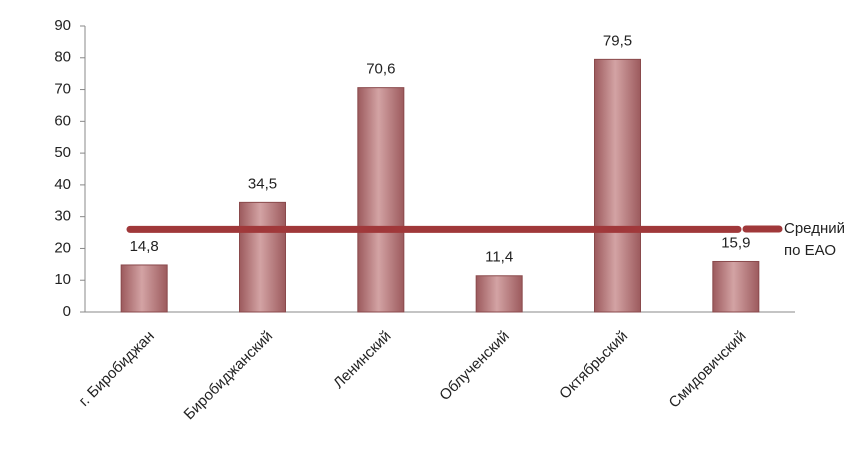 The image size is (858, 465). Describe the element at coordinates (593, 365) in the screenshot. I see `x-tick-label: Октябрьский` at that location.